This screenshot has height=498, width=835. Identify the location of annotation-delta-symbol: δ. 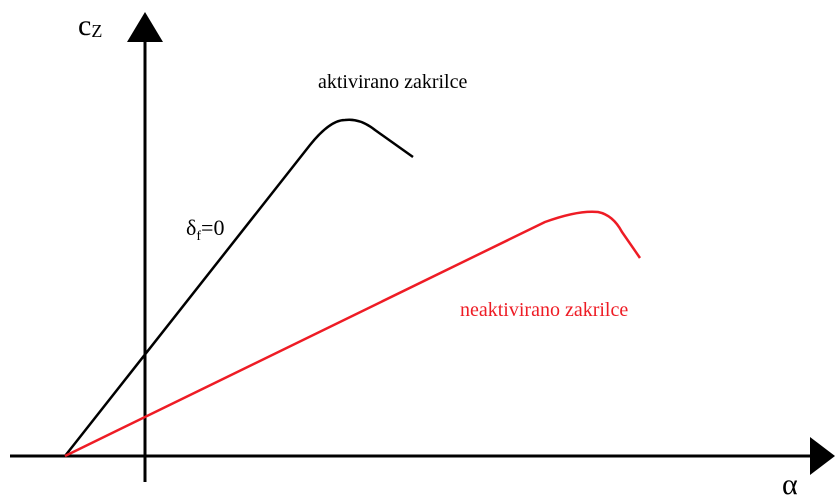
(191, 227).